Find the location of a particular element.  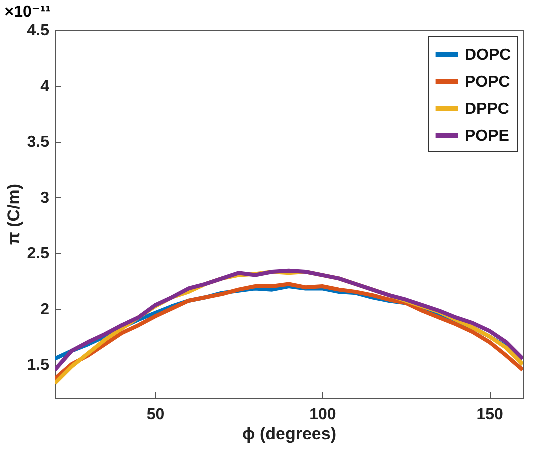

text: ×10⁻¹¹ is located at coordinates (28, 12).